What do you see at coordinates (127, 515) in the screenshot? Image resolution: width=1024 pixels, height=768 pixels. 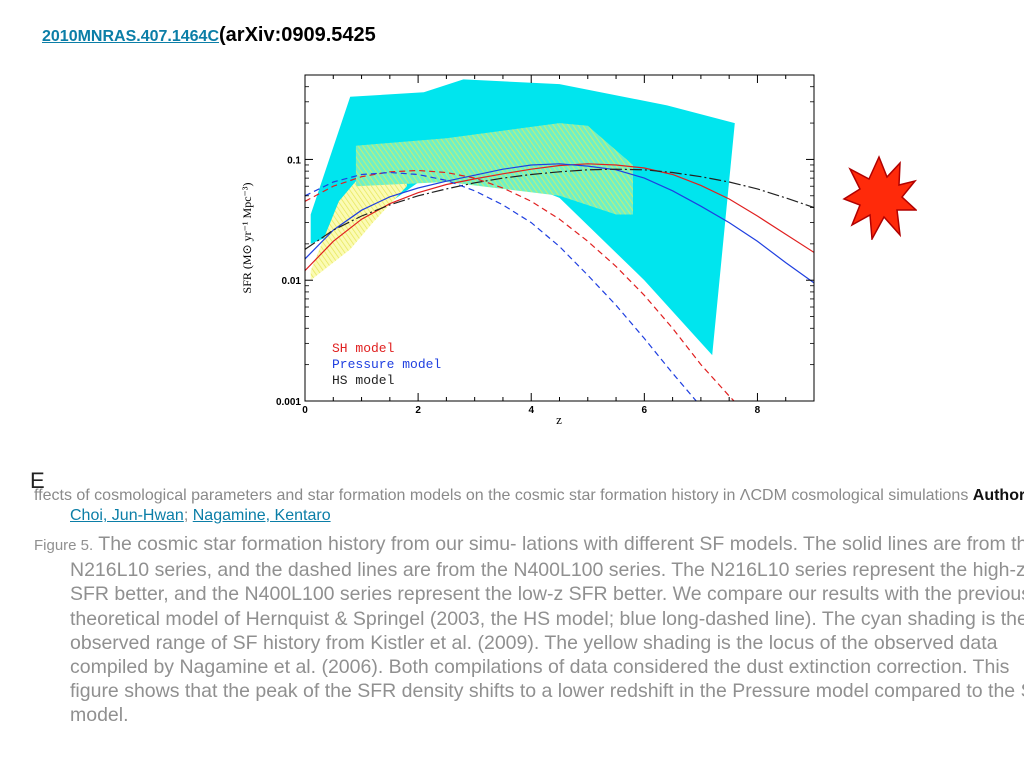 I see `author-link-choi: Choi, Jun-Hwan` at bounding box center [127, 515].